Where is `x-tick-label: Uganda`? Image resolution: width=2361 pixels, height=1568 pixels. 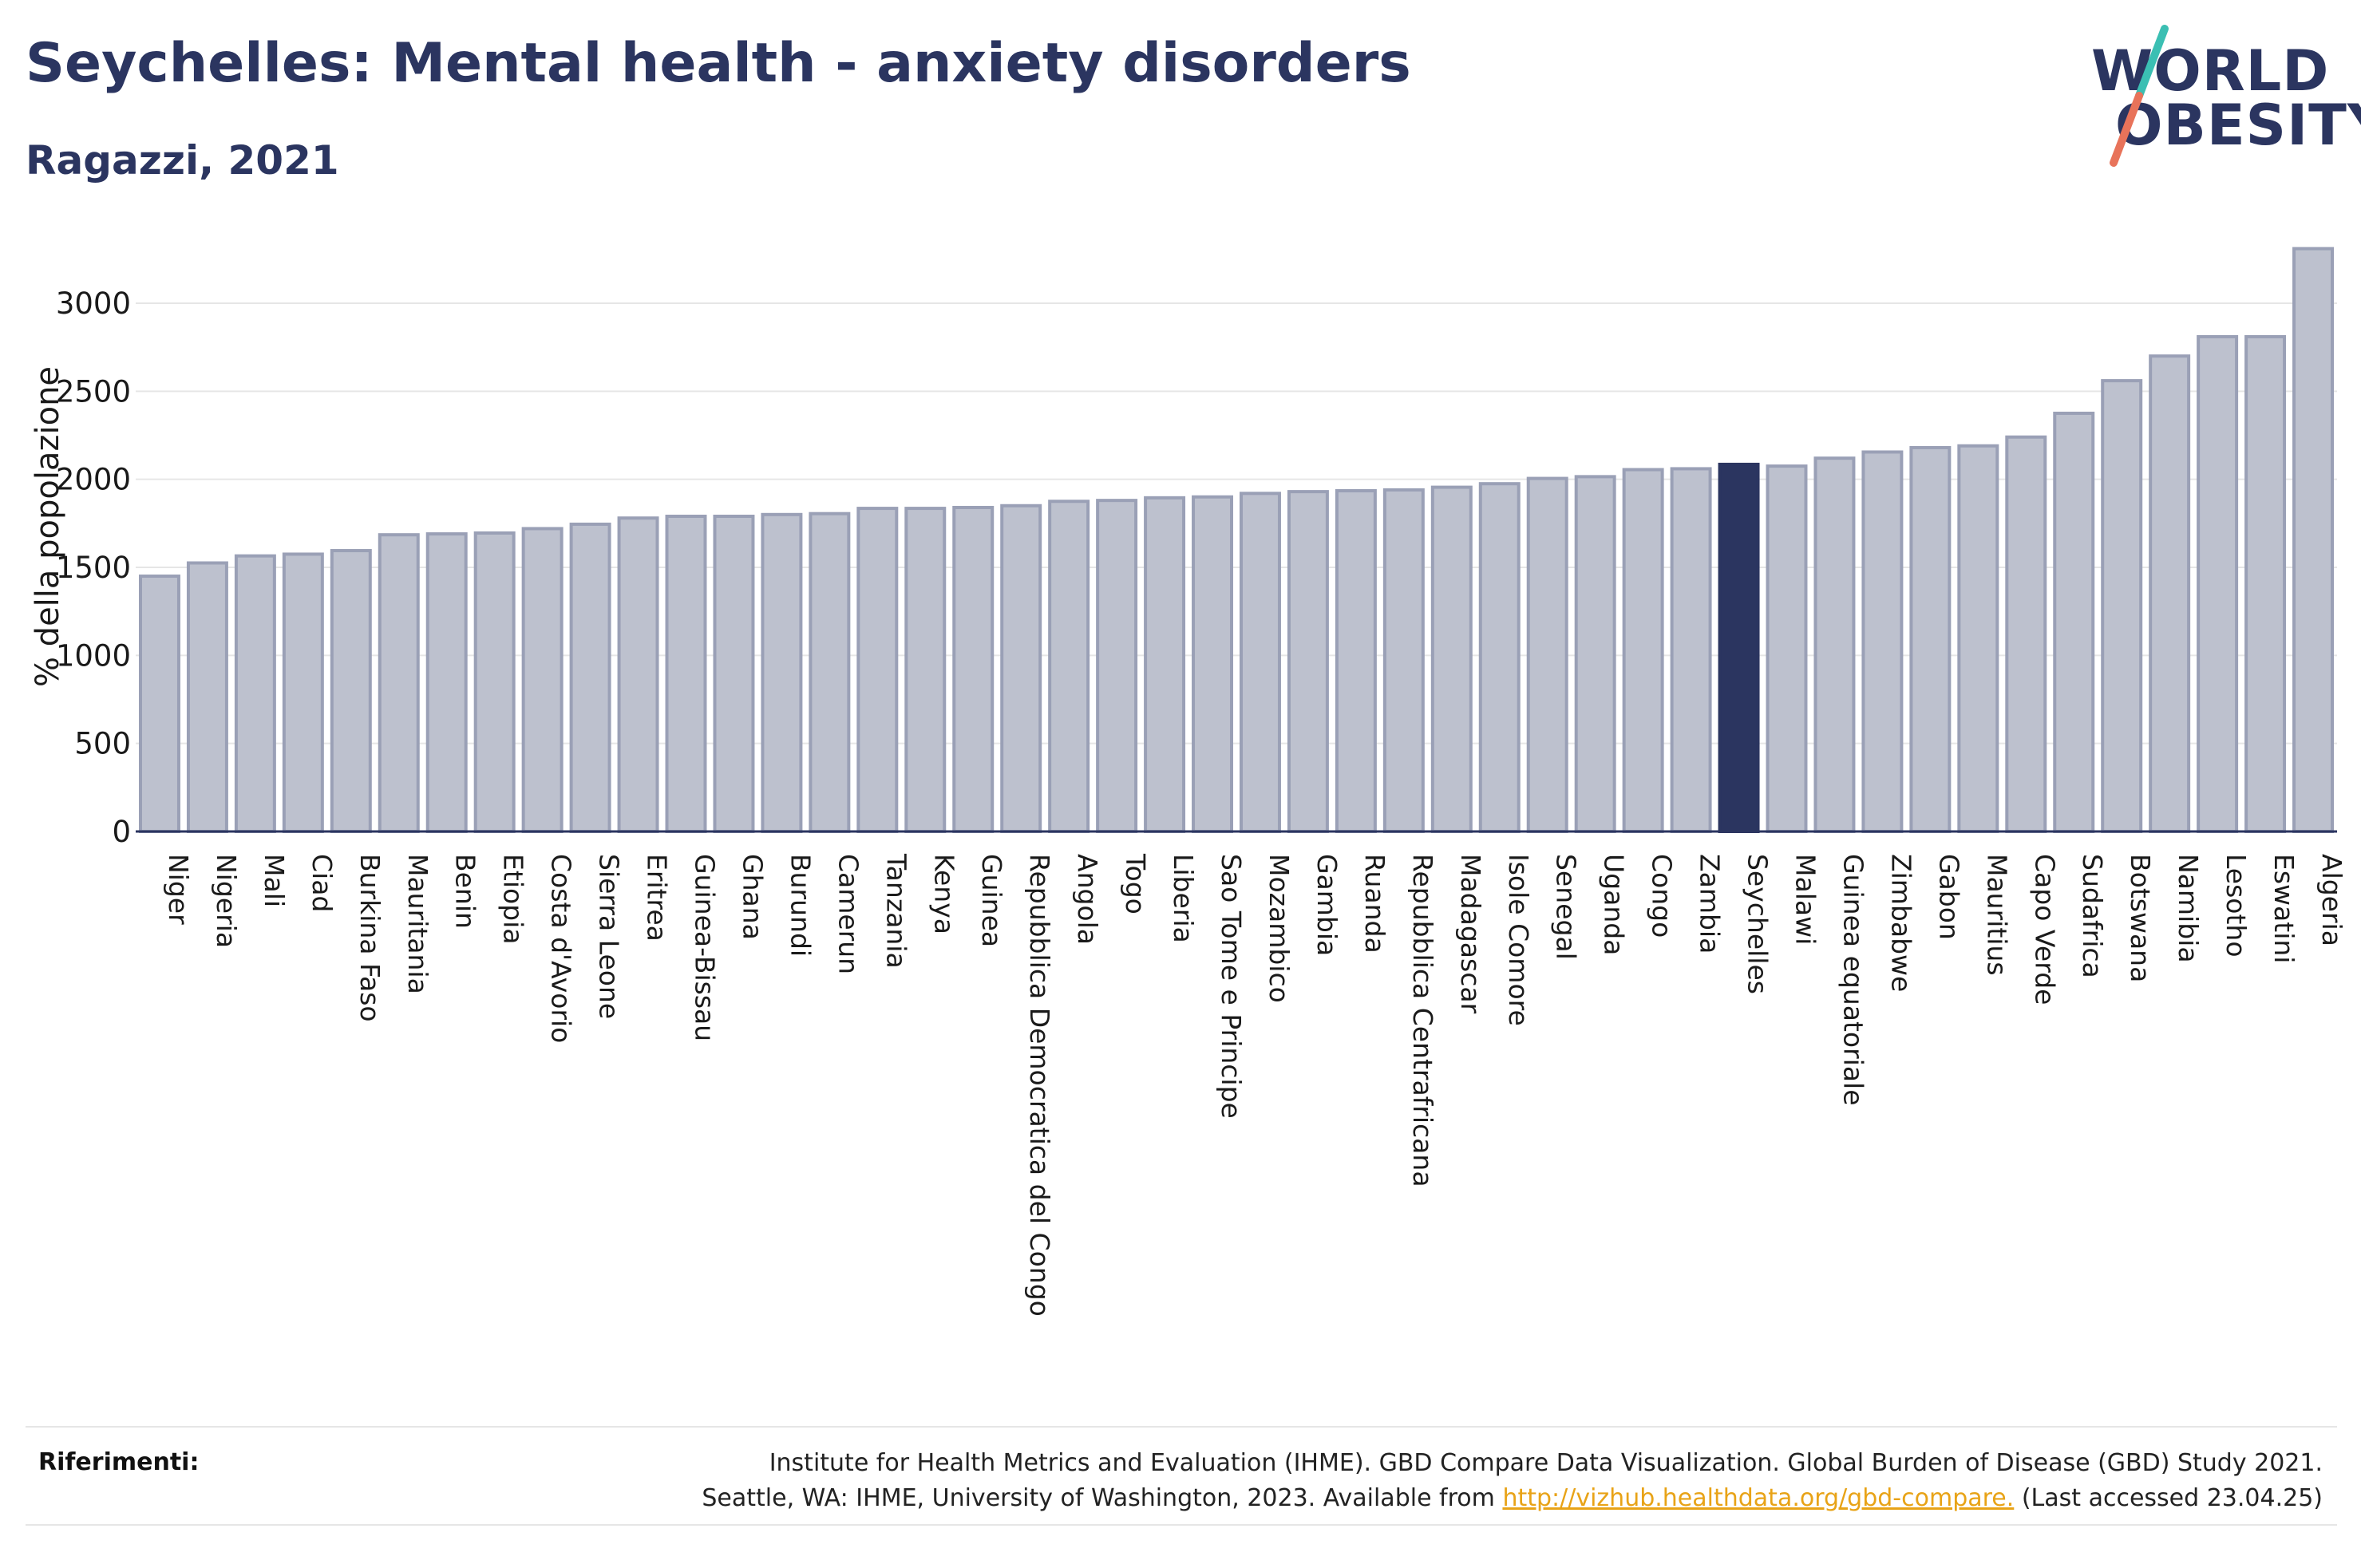 x-tick-label: Uganda is located at coordinates (1614, 904).